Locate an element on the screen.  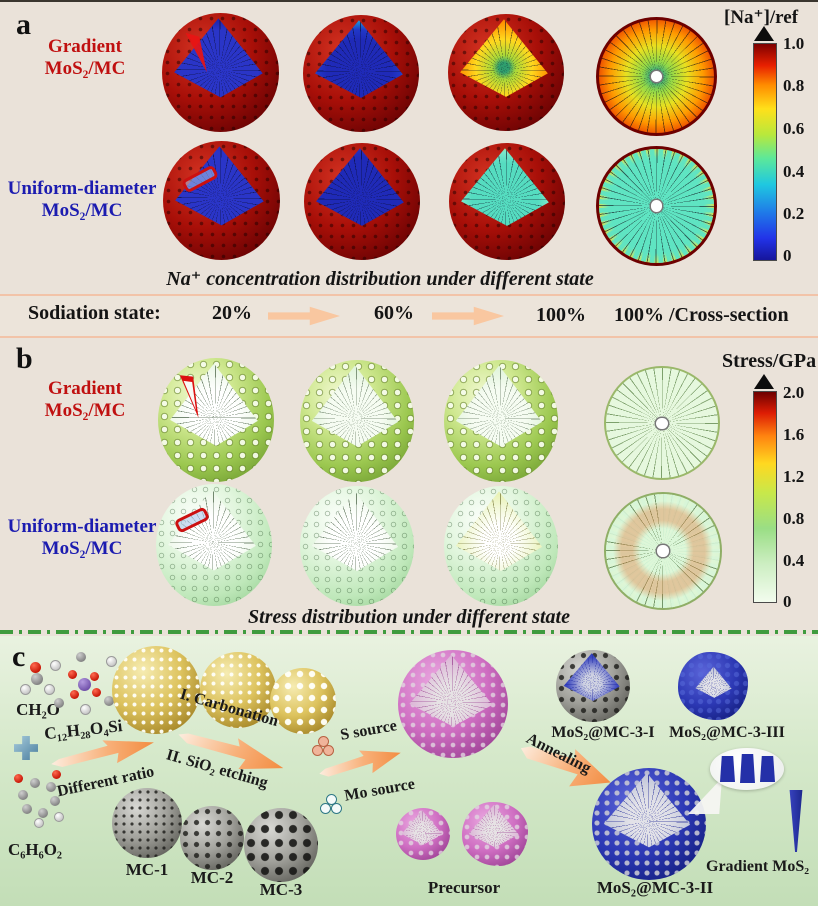
label-b-gradient: Gradient MoS₂/MC is located at coordinates (85, 400).